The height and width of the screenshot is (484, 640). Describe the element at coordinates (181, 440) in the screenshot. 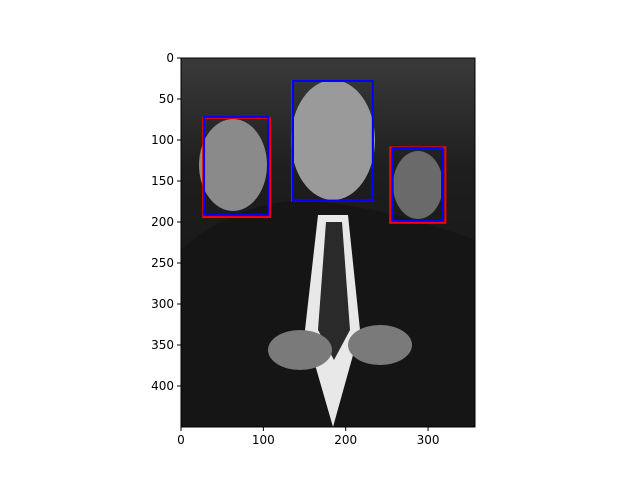

I see `x-tick-label: 0` at that location.